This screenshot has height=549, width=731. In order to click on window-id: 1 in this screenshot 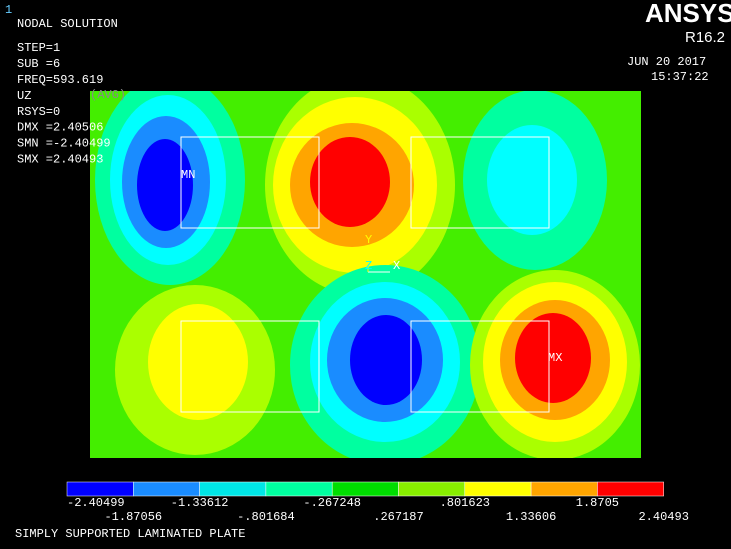, I will do `click(8, 10)`.